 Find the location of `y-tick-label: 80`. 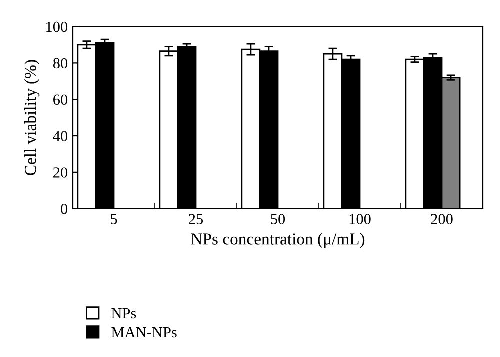

y-tick-label: 80 is located at coordinates (60, 63).